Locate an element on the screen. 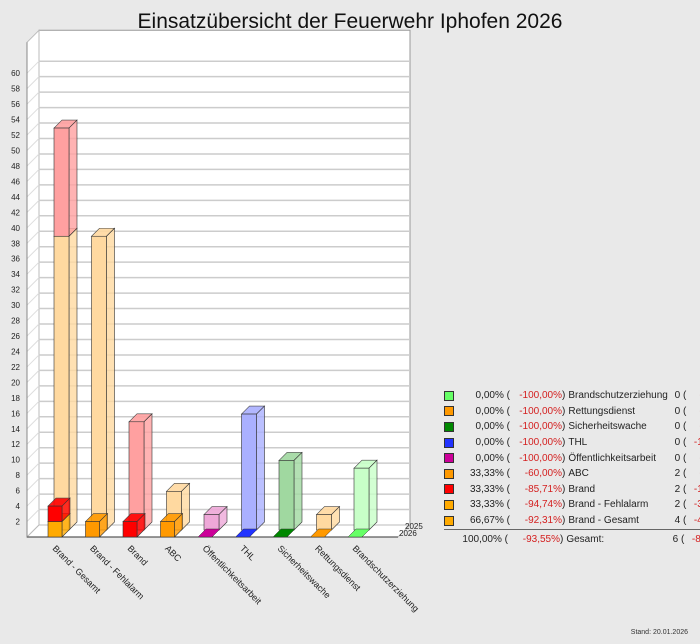  y-tick-label: 32 is located at coordinates (15, 290).